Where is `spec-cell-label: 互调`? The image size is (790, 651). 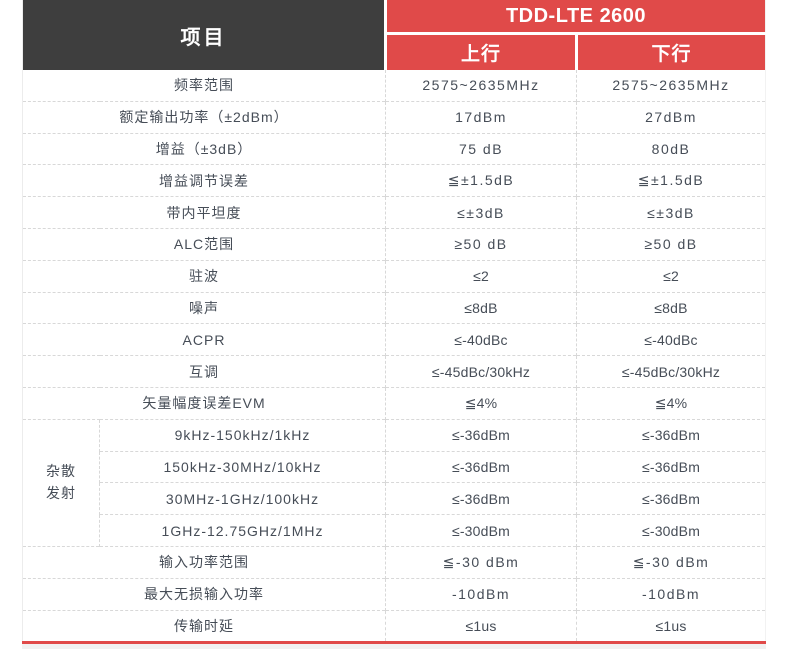 spec-cell-label: 互调 is located at coordinates (204, 371).